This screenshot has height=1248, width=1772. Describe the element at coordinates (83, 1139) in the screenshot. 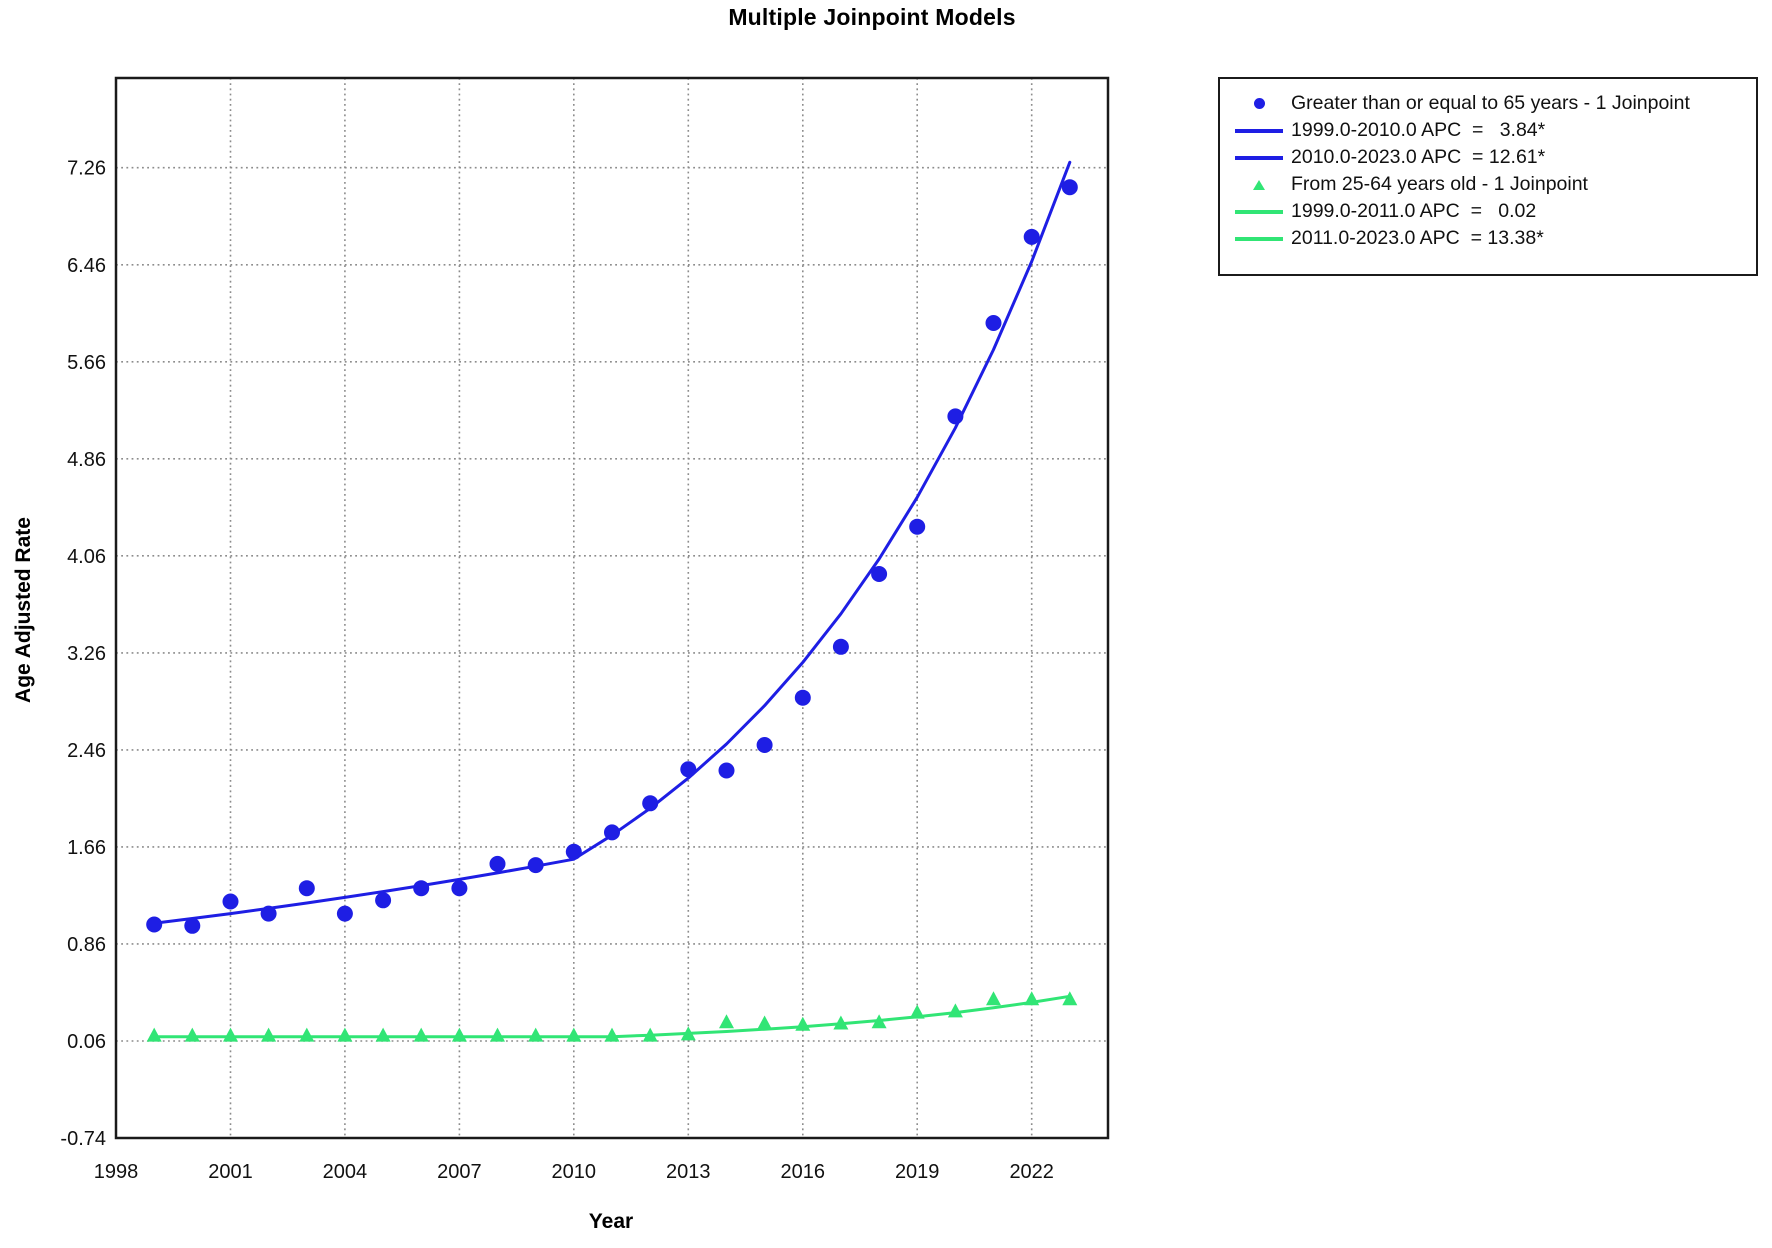

I see `y-tick-label: -0.74` at that location.